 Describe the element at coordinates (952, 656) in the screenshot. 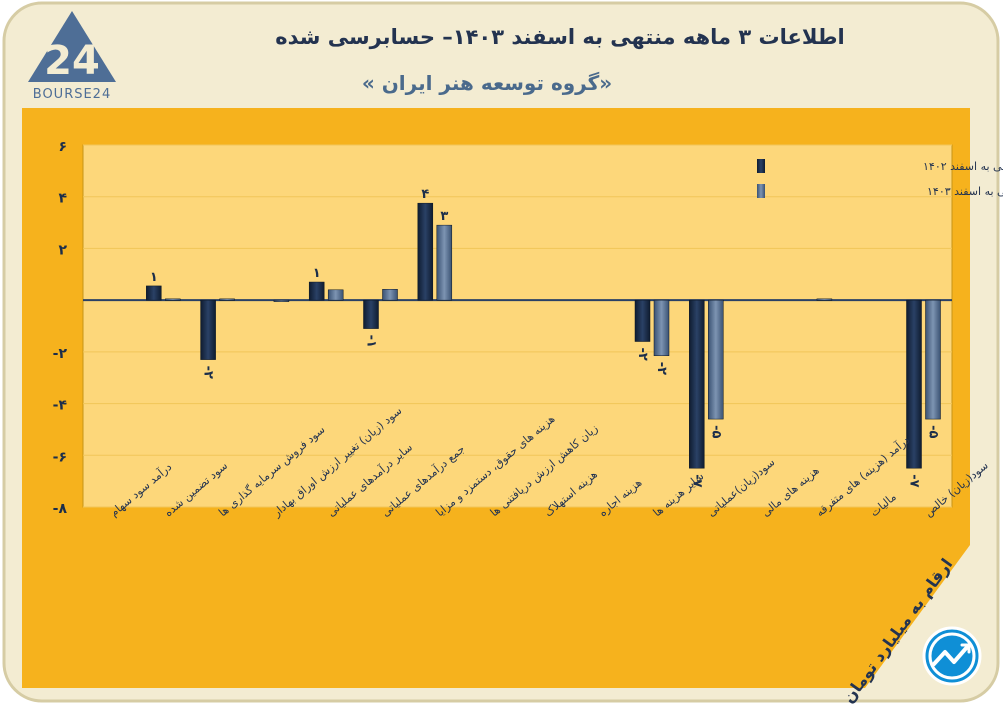

I see `trend-arrow-circle-icon` at that location.